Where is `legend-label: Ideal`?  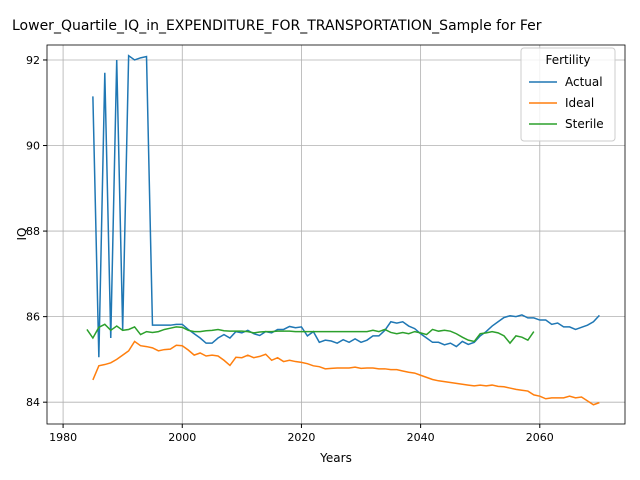
legend-label: Ideal is located at coordinates (579, 103).